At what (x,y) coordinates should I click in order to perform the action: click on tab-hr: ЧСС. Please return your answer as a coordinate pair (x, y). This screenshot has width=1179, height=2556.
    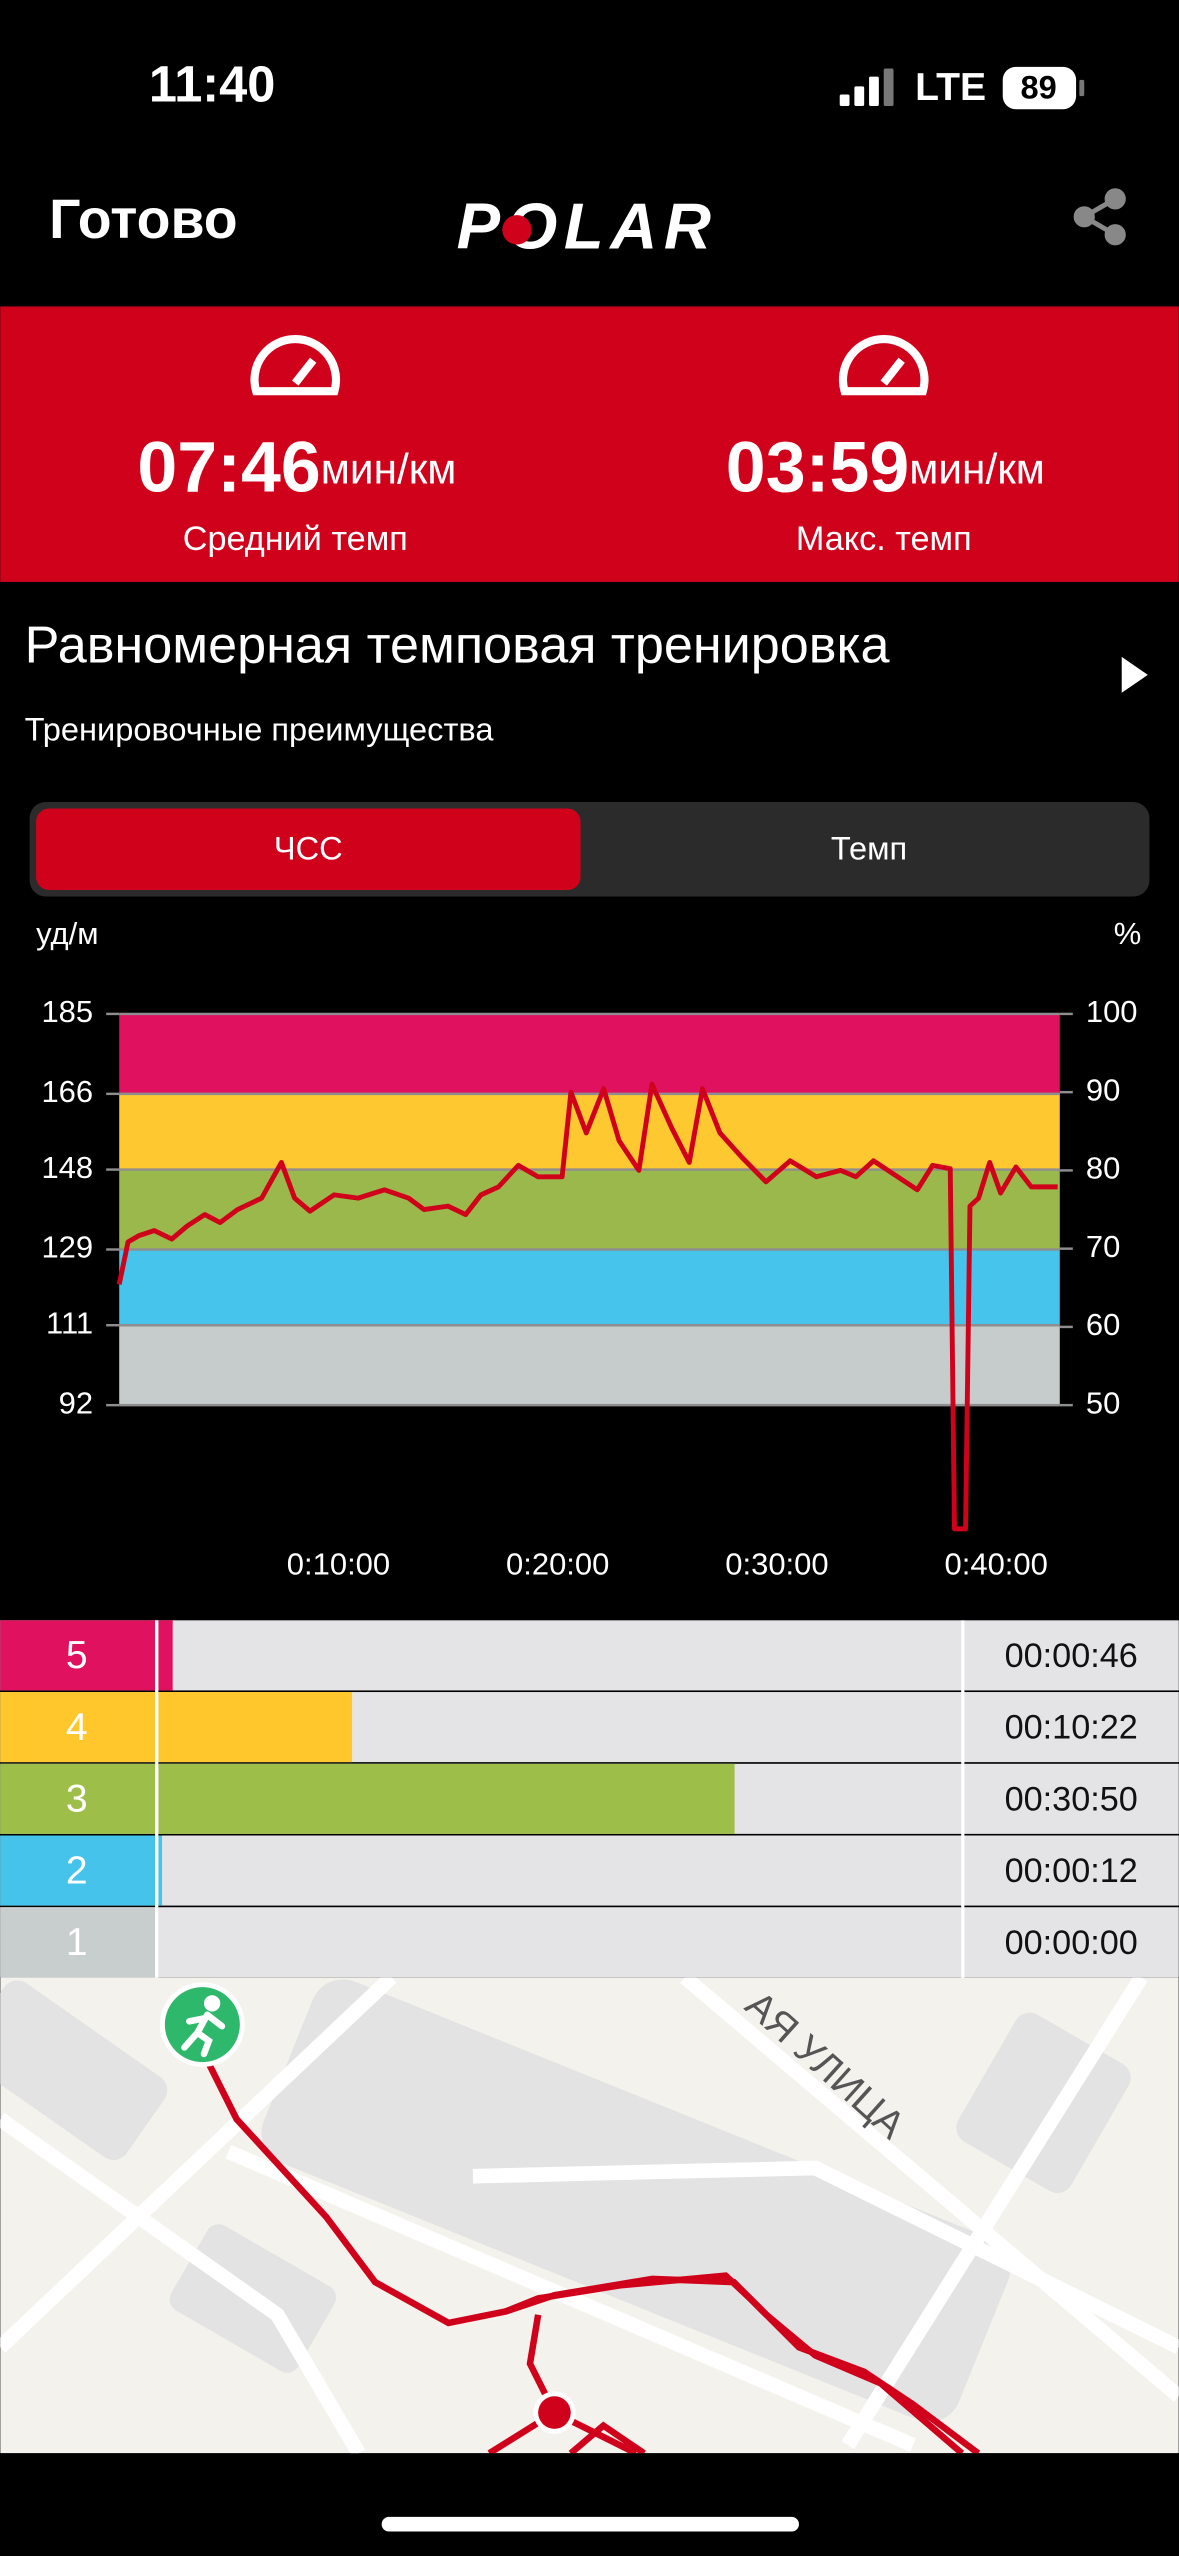
    Looking at the image, I should click on (308, 848).